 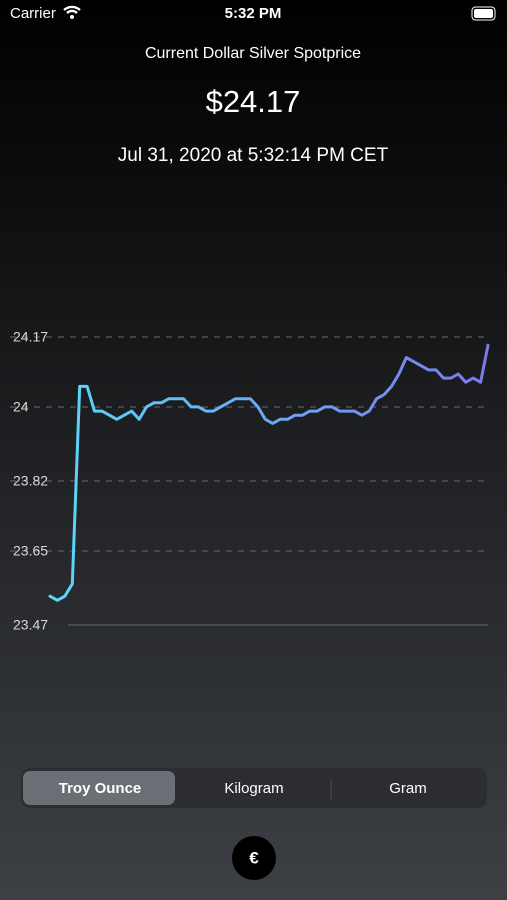 I want to click on wifi-icon, so click(x=72, y=9).